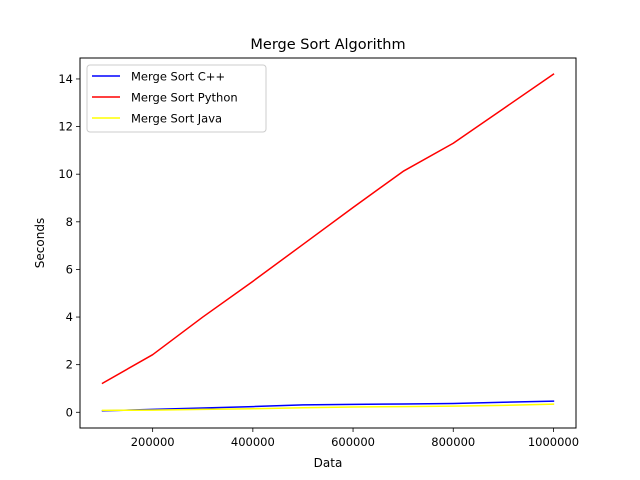 The width and height of the screenshot is (640, 480). I want to click on y-tick-label: 14, so click(65, 79).